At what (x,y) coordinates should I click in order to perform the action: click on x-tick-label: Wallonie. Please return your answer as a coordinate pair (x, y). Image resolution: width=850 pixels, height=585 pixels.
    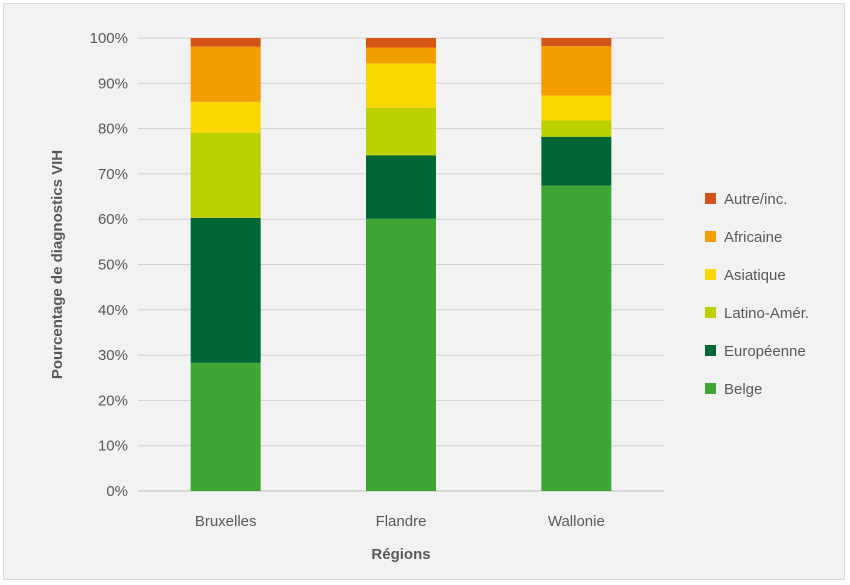
    Looking at the image, I should click on (576, 521).